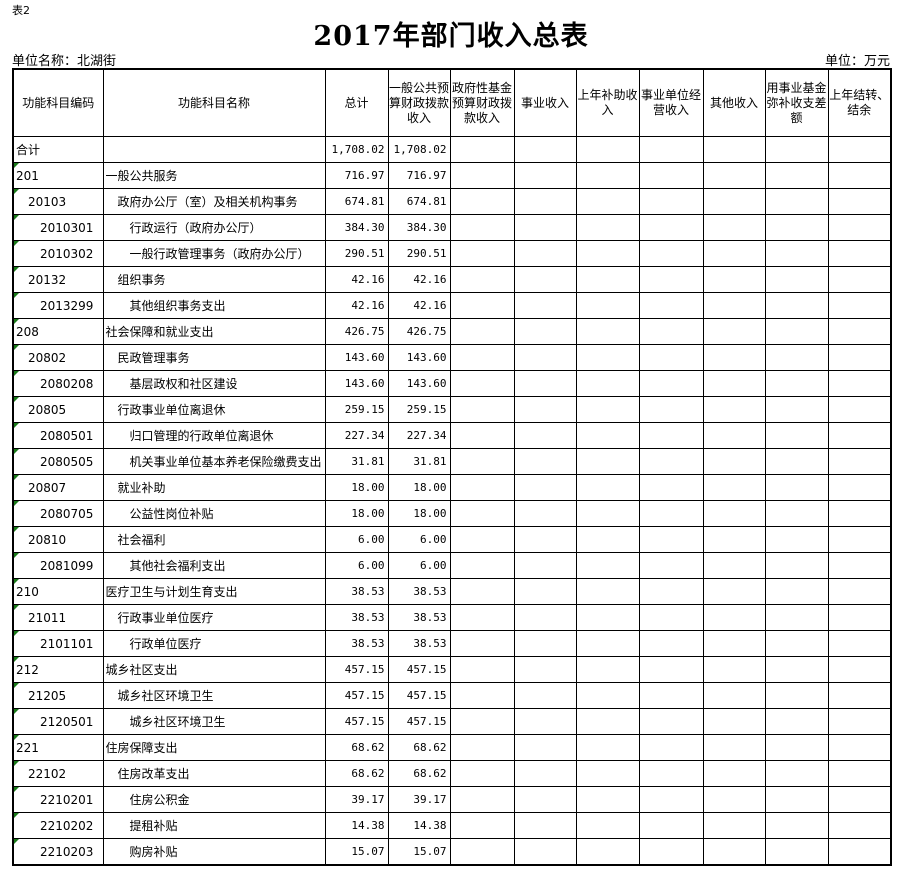 The height and width of the screenshot is (878, 902). I want to click on name-cell: 归口管理的行政单位离退休, so click(214, 435).